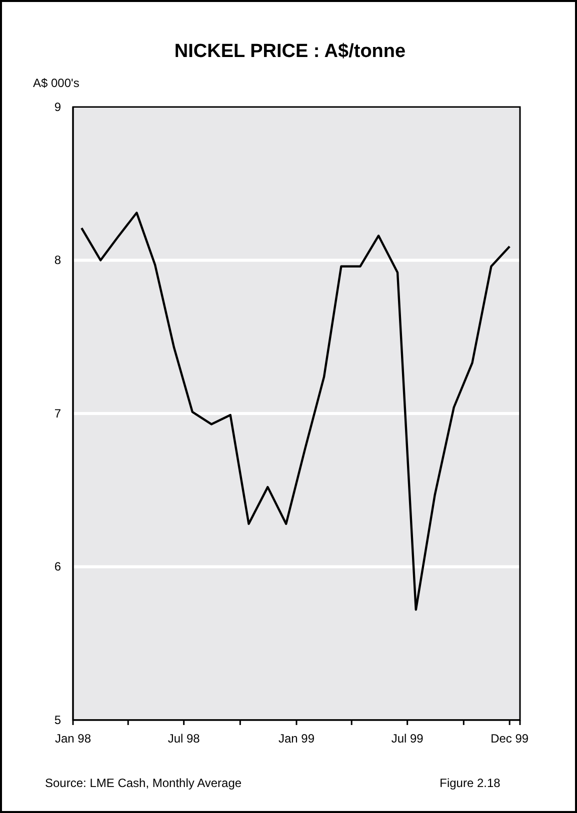  Describe the element at coordinates (73, 738) in the screenshot. I see `x-tick-label: Jan 98` at that location.